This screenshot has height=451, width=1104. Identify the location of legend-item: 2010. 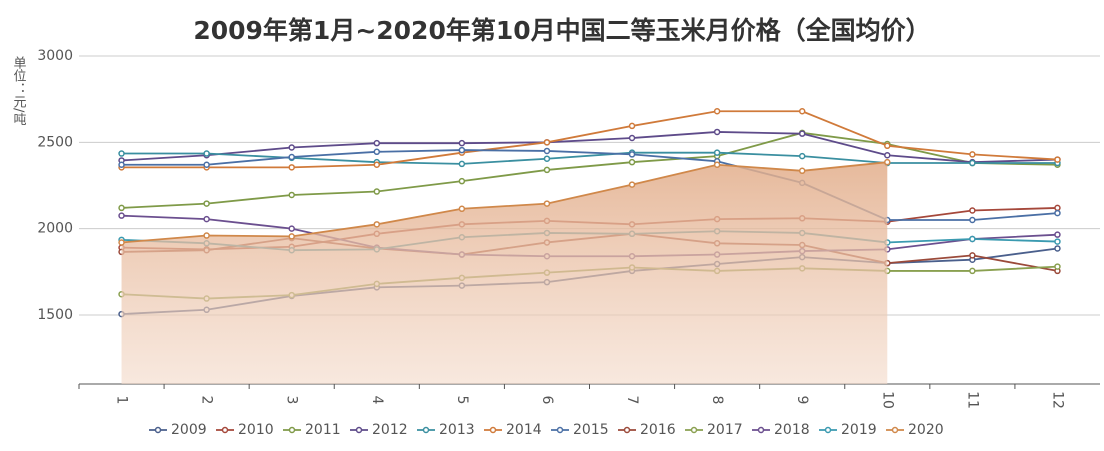
(245, 430).